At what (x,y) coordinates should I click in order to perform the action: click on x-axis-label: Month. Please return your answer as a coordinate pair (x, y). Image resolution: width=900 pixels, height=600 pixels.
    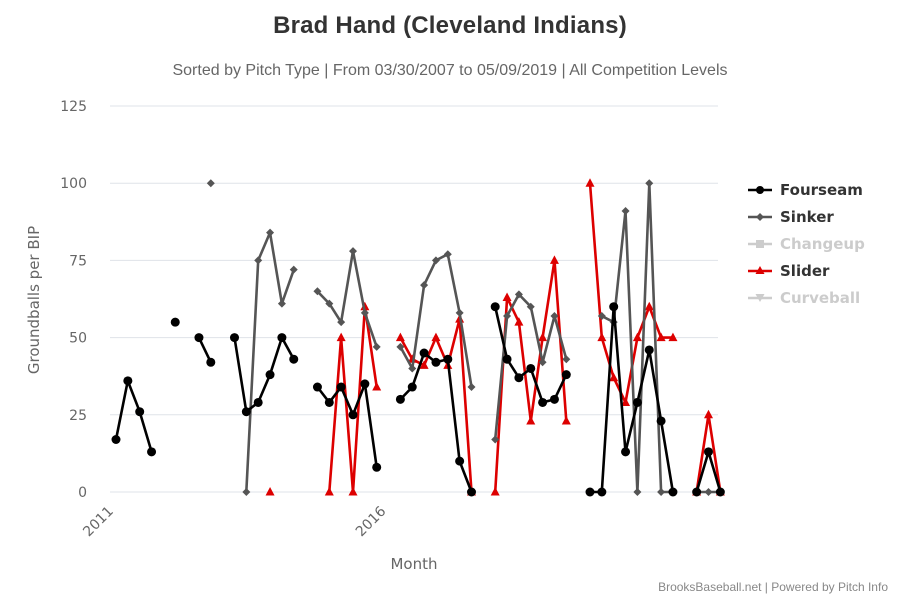
    Looking at the image, I should click on (413, 564).